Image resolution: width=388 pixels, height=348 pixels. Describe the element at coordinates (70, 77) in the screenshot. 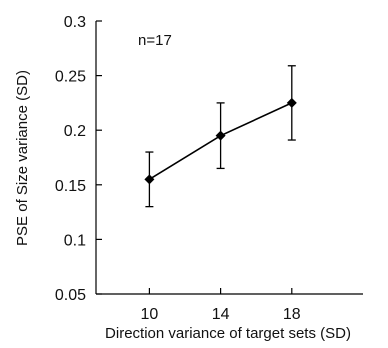

I see `y-tick-label: 0.25` at that location.